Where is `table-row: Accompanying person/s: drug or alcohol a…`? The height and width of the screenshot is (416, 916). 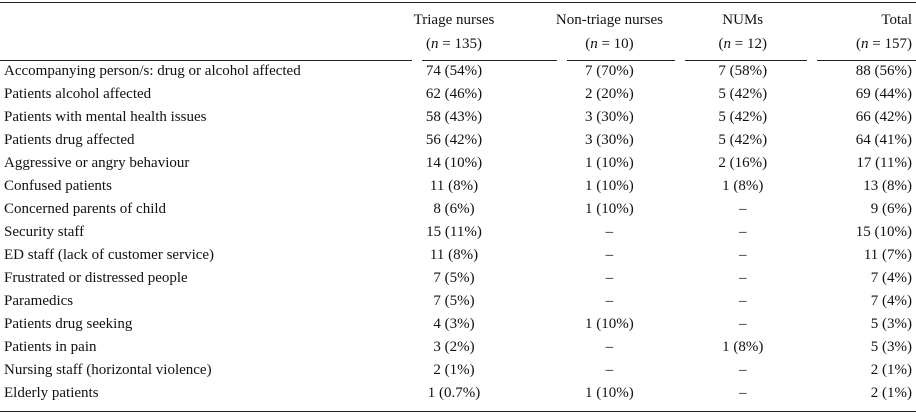 table-row: Accompanying person/s: drug or alcohol a… is located at coordinates (458, 71).